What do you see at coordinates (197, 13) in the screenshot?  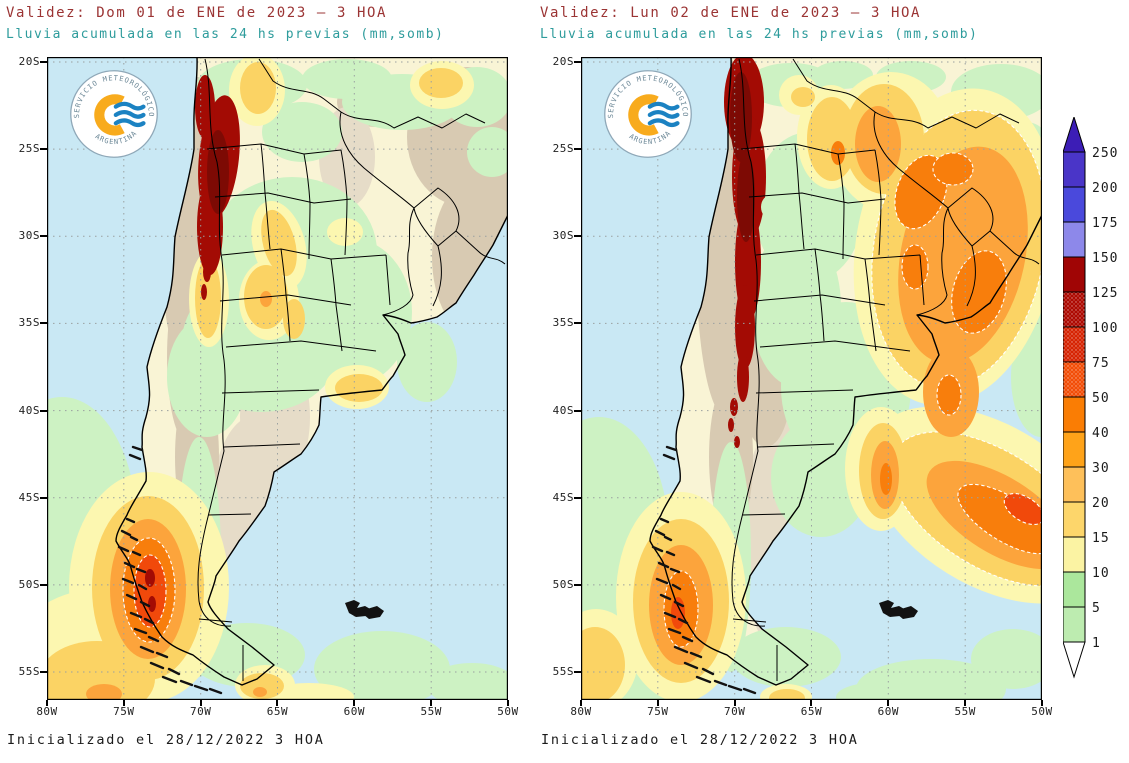 I see `panel-title: Validez: Dom 01 de ENE de 2023 – 3 HOA` at bounding box center [197, 13].